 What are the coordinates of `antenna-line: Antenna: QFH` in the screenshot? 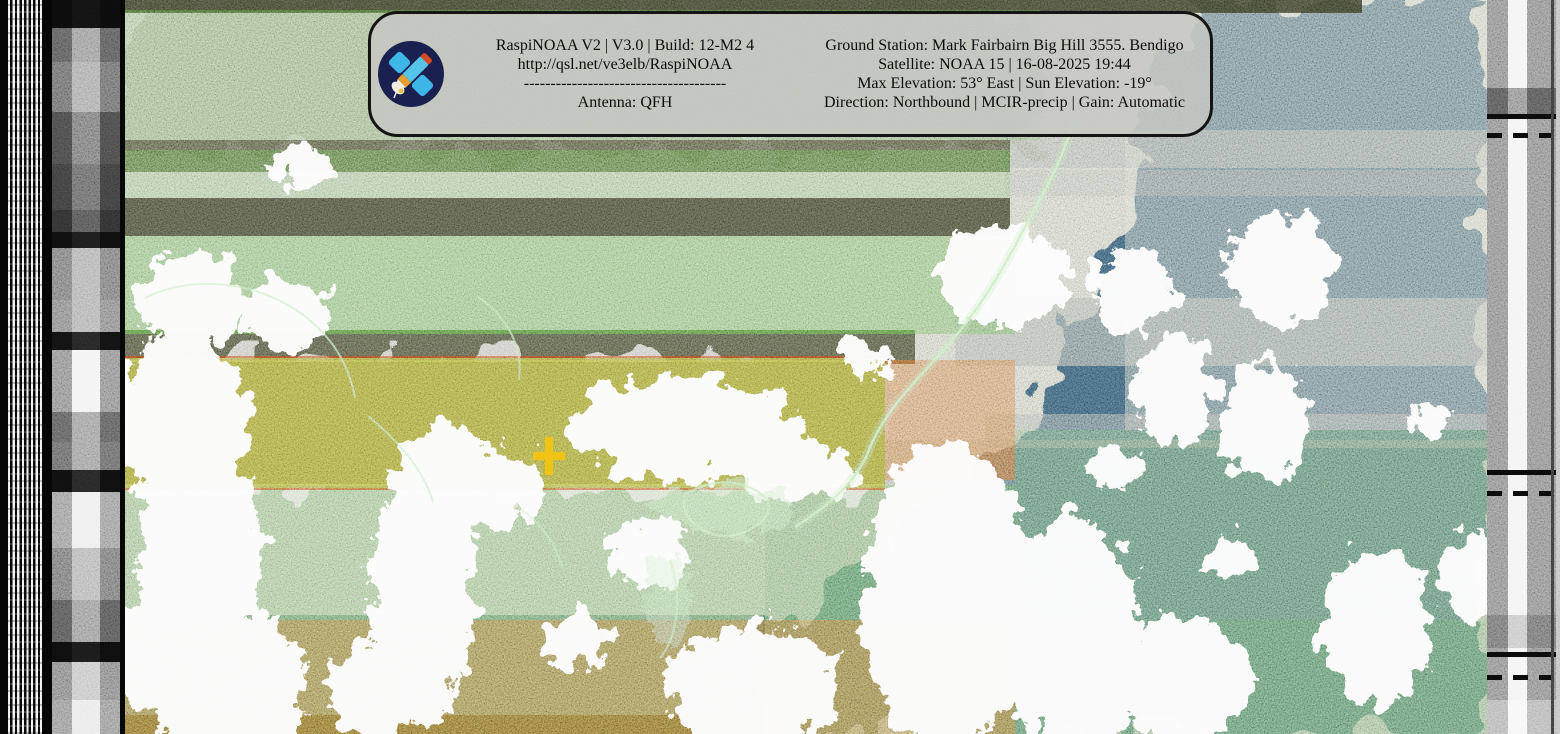 It's located at (625, 102).